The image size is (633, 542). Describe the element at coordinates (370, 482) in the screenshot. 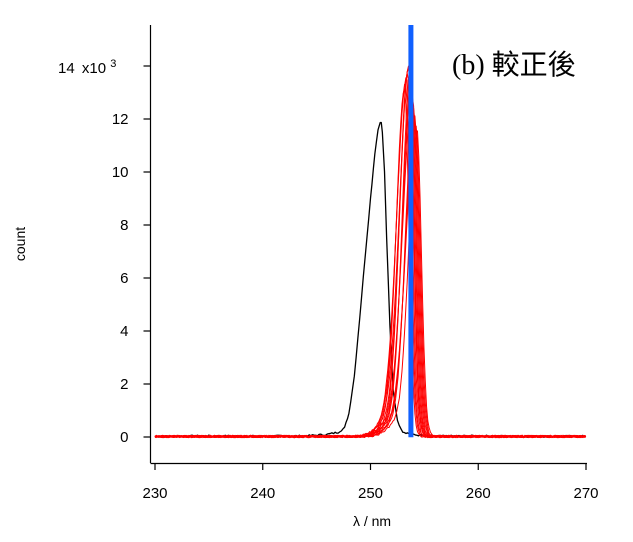

I see `x-ticks: 230 240 250 260 270` at that location.